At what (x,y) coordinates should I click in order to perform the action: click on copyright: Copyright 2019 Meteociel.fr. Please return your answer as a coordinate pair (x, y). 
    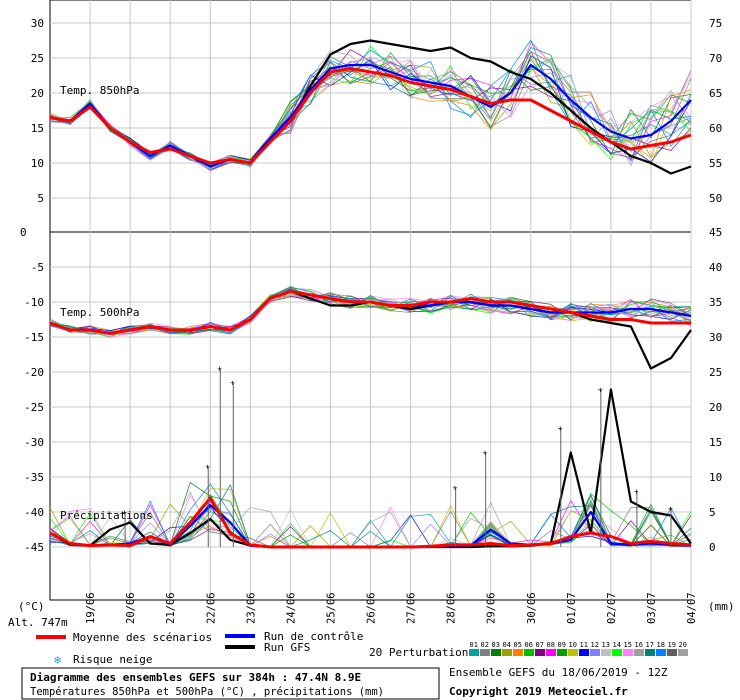
    Looking at the image, I should click on (538, 691).